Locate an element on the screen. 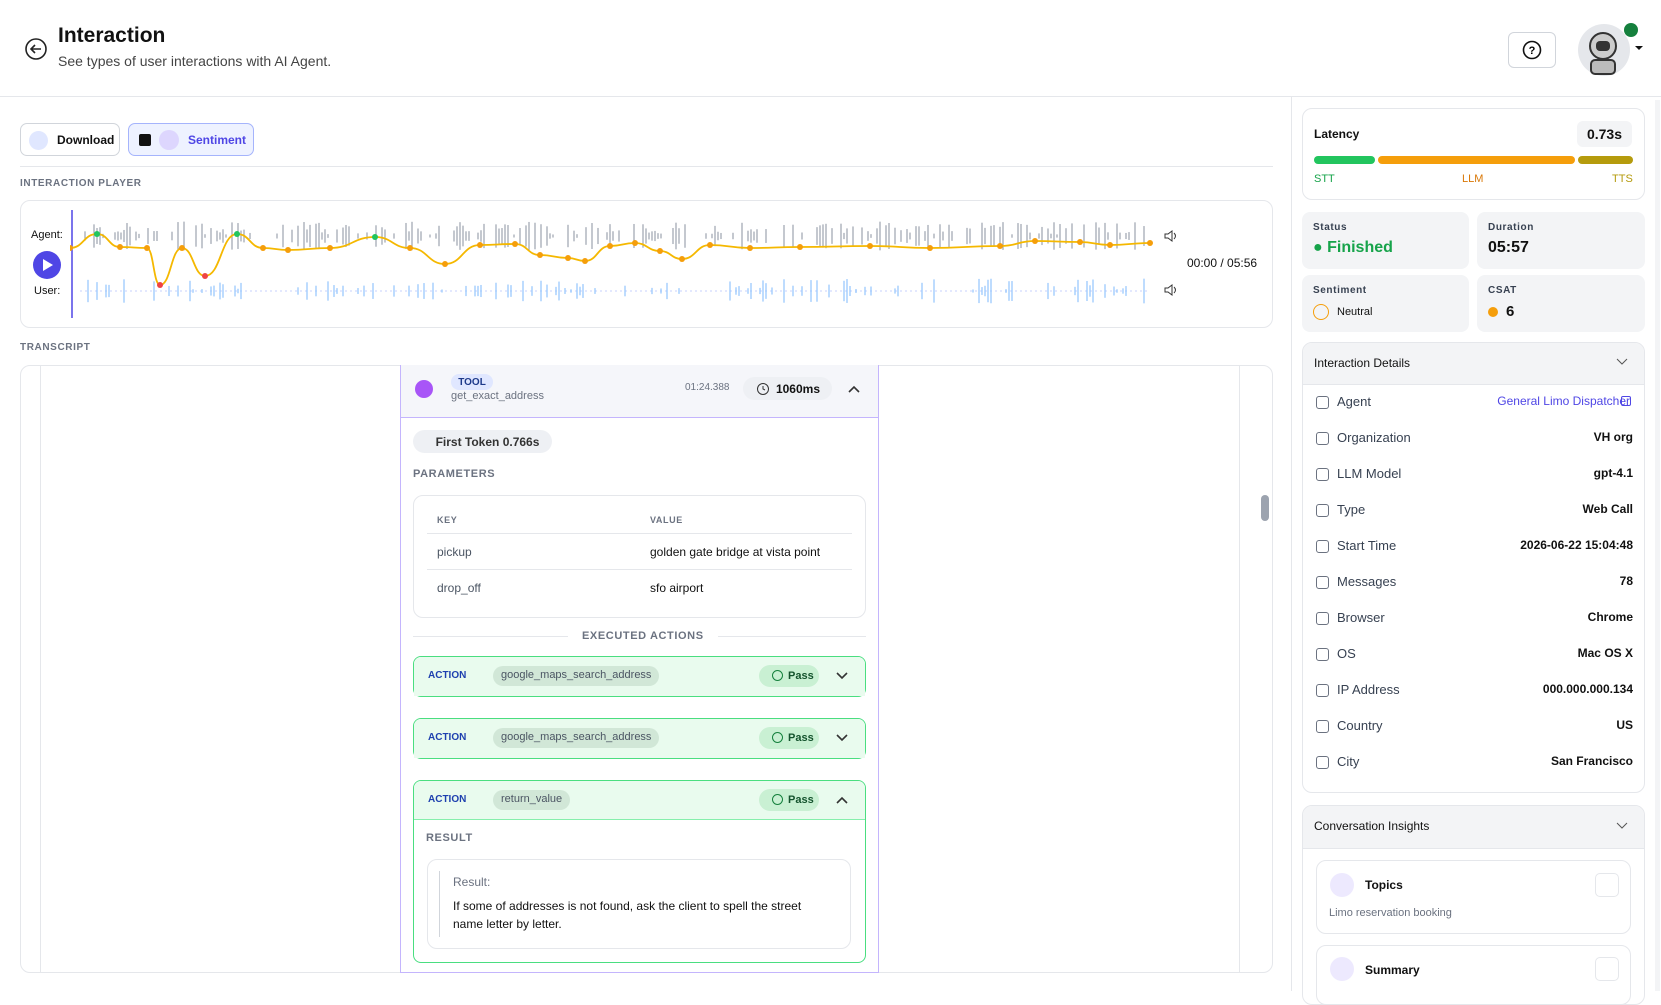  detail-value: gpt-4.1 is located at coordinates (1613, 473).